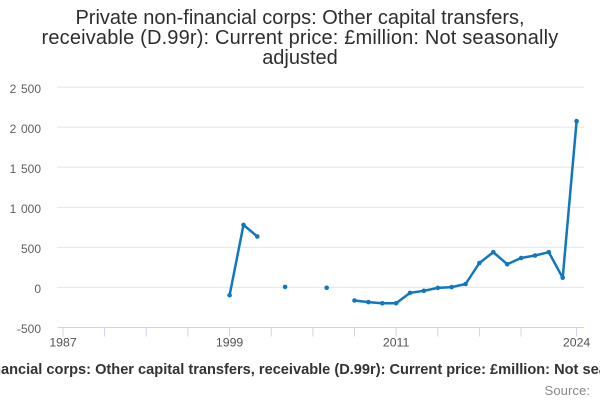 The height and width of the screenshot is (400, 600). What do you see at coordinates (37, 289) in the screenshot?
I see `svg-text: 0` at bounding box center [37, 289].